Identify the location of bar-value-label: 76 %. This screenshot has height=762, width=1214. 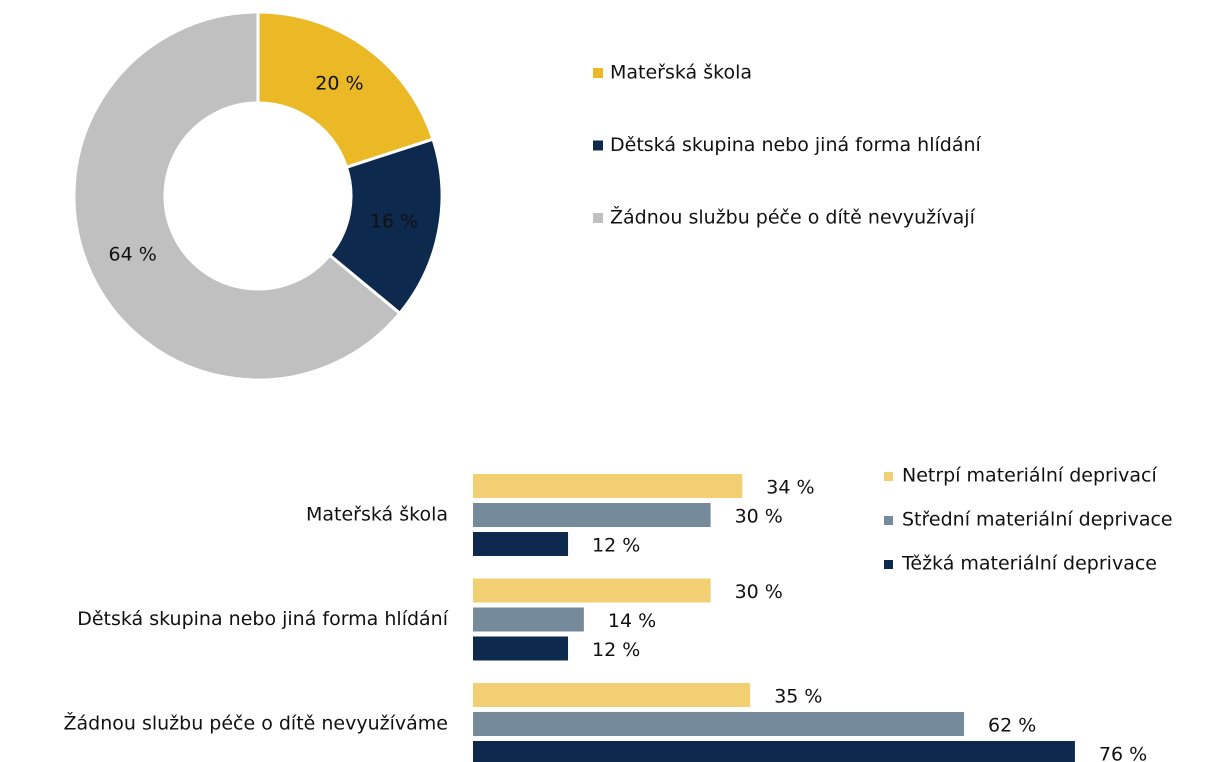
(1123, 753).